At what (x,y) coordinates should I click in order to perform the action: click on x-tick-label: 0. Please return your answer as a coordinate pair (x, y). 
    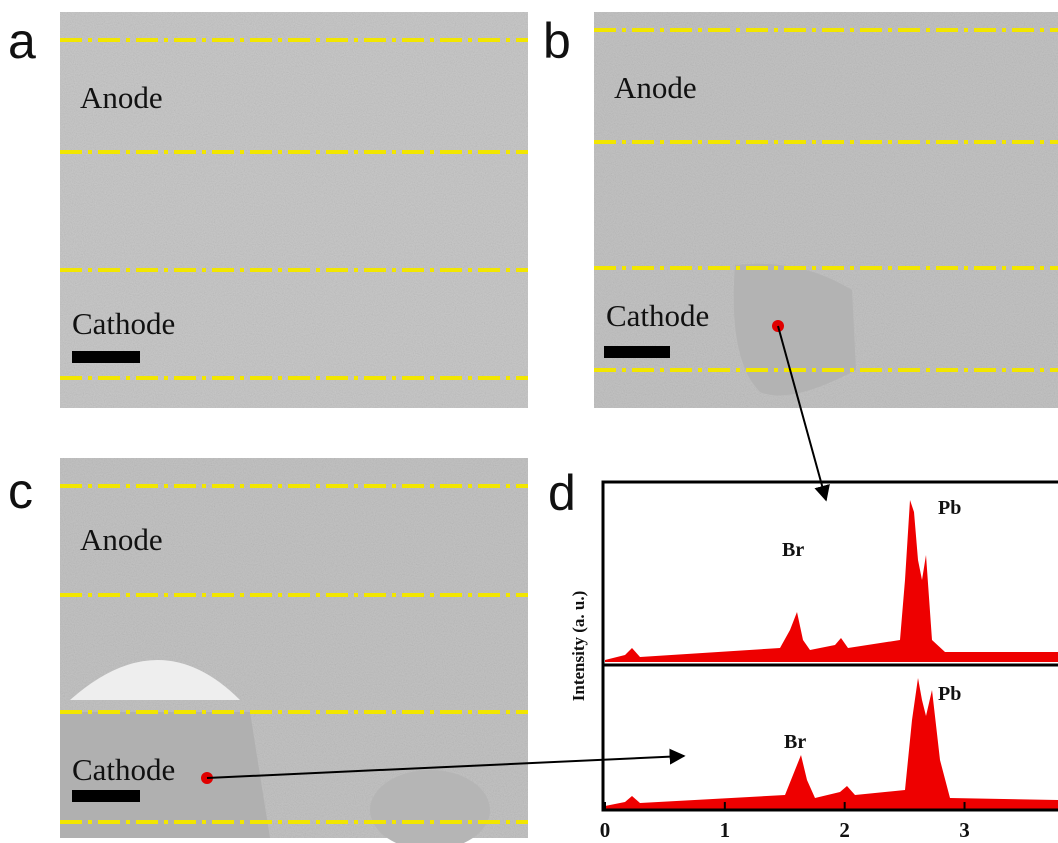
    Looking at the image, I should click on (605, 830).